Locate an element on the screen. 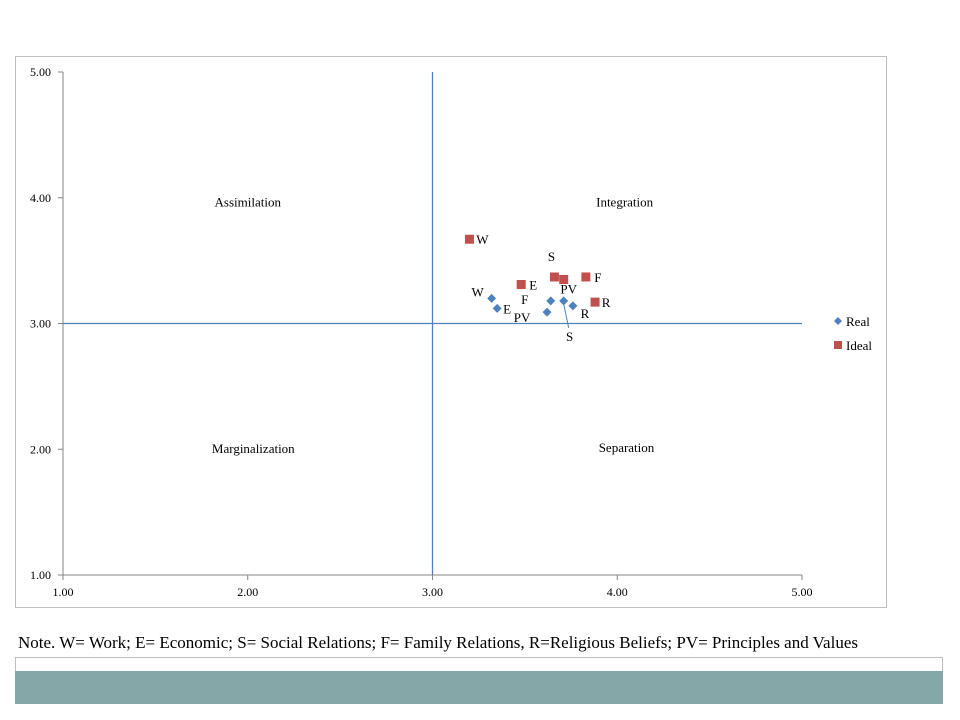 This screenshot has width=960, height=720. footer-bar is located at coordinates (479, 687).